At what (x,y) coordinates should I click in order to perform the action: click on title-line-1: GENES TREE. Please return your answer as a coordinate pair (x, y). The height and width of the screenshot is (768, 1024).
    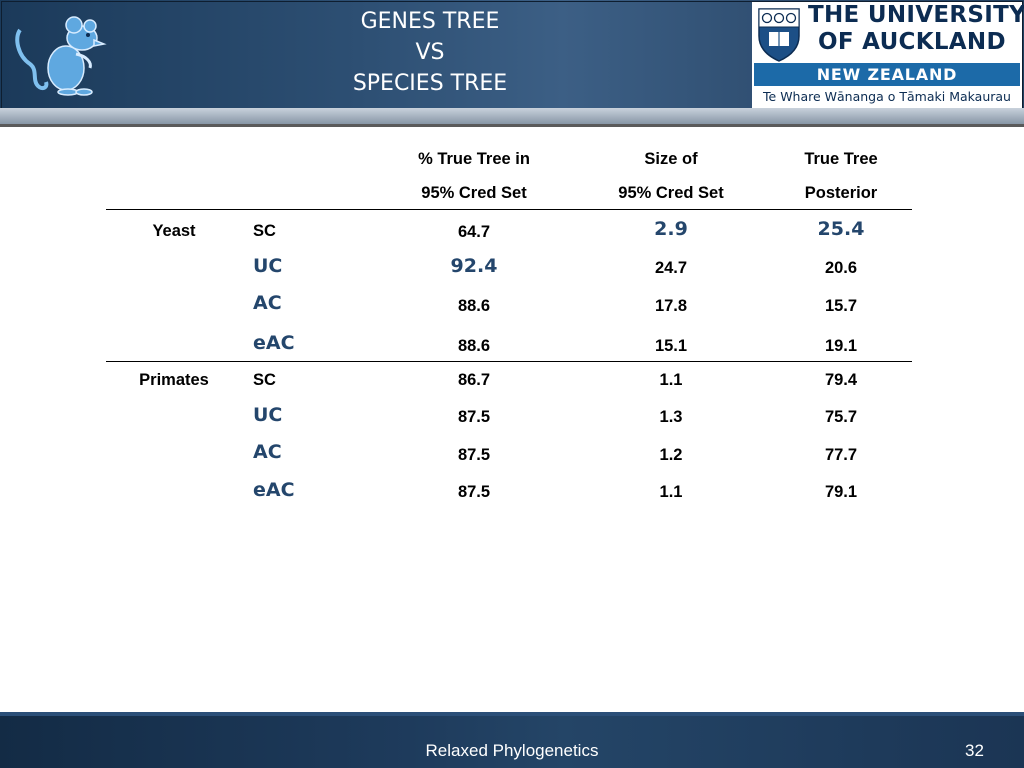
    Looking at the image, I should click on (430, 21).